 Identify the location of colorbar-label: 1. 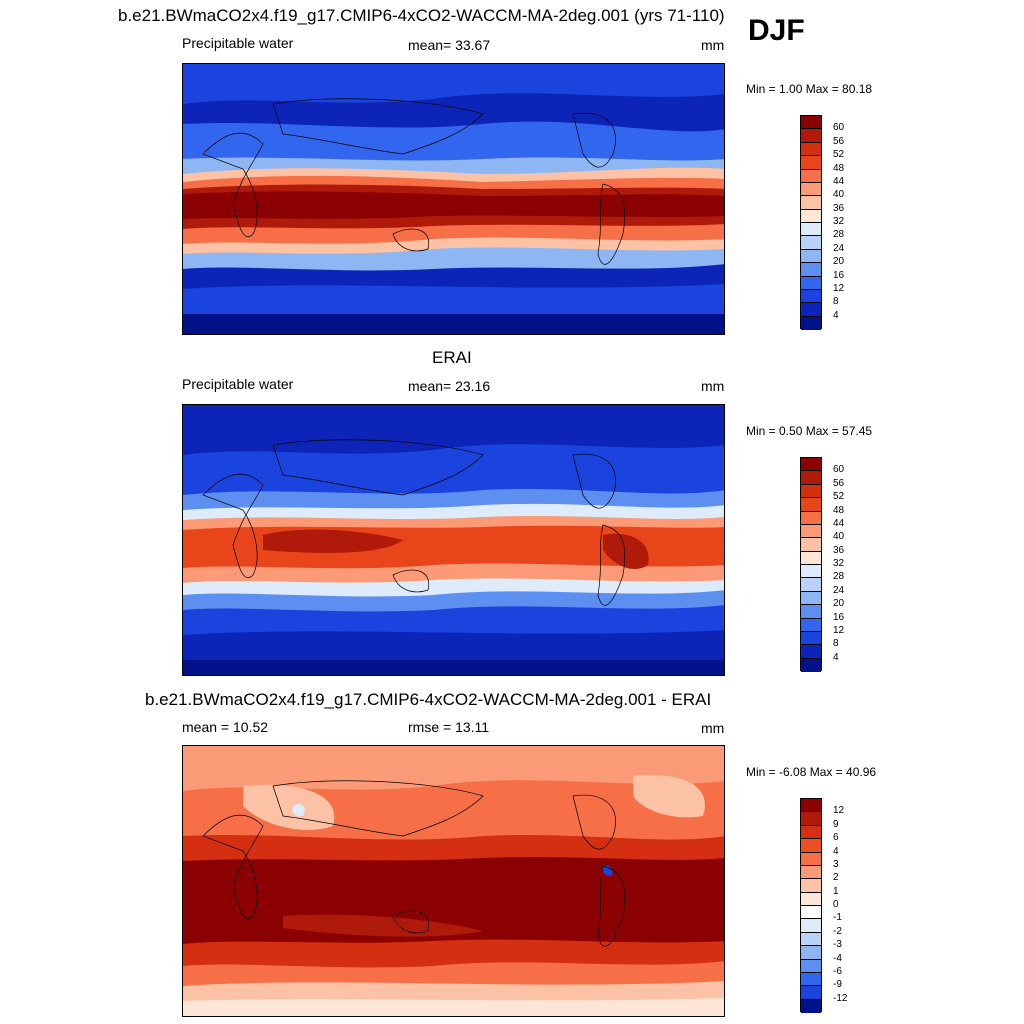
(836, 891).